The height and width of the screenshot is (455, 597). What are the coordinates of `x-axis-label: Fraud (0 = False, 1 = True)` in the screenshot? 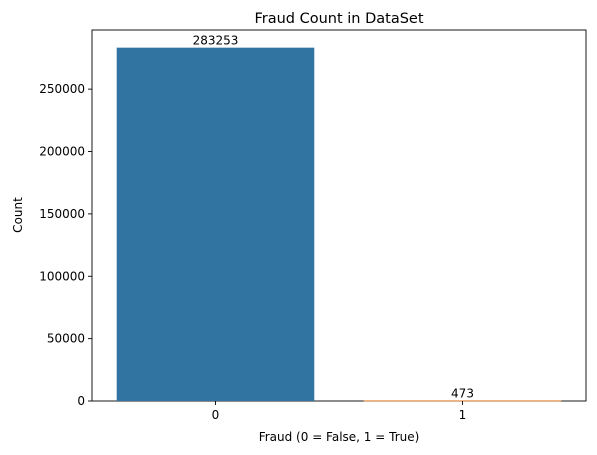 It's located at (339, 437).